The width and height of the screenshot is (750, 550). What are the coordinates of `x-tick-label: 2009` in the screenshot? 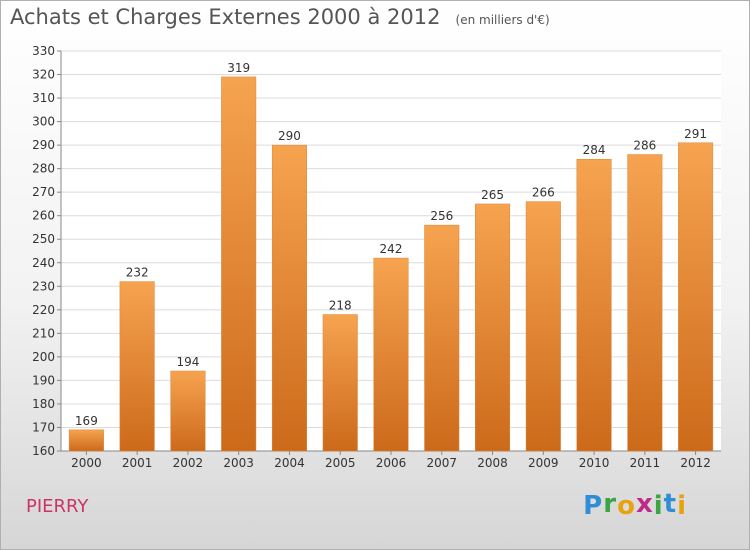 It's located at (543, 463).